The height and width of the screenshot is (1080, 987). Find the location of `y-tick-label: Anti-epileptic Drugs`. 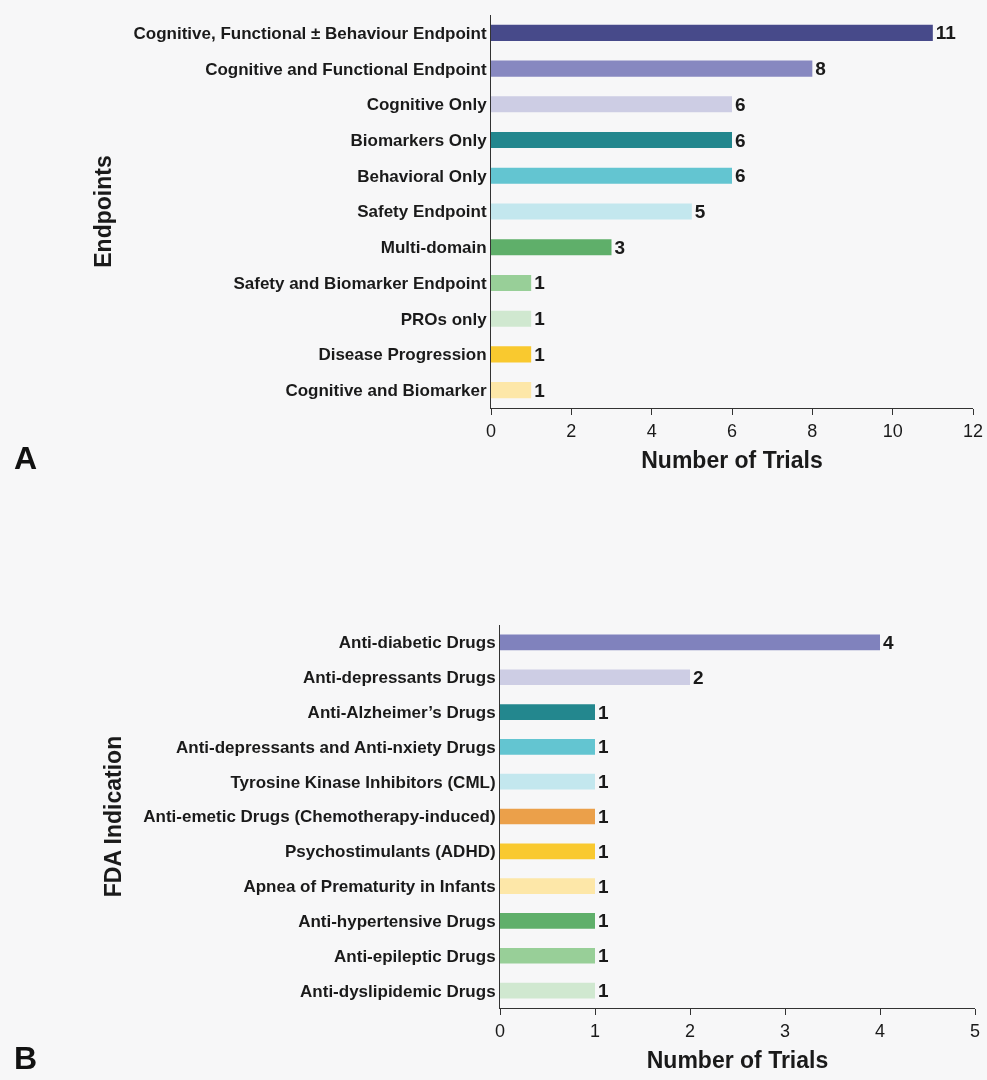

y-tick-label: Anti-epileptic Drugs is located at coordinates (415, 956).